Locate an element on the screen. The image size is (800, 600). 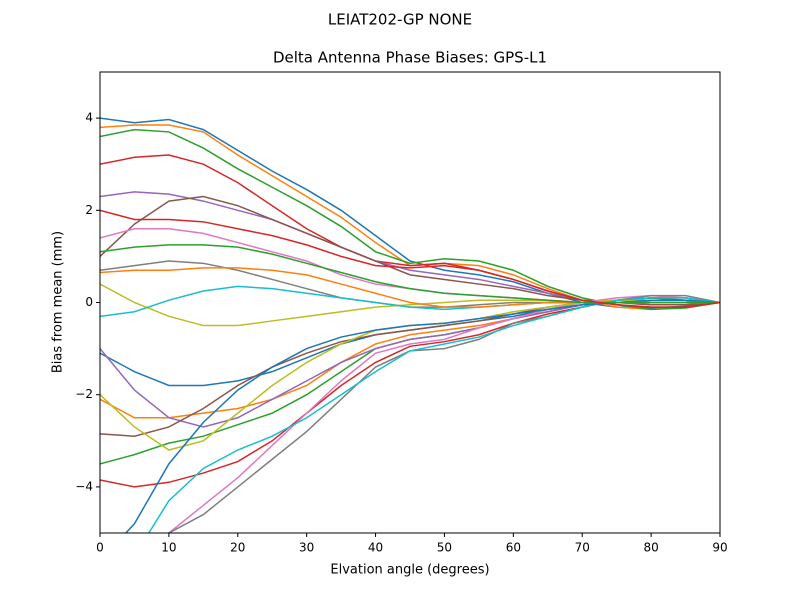
x-tick-label: 30 is located at coordinates (306, 548).